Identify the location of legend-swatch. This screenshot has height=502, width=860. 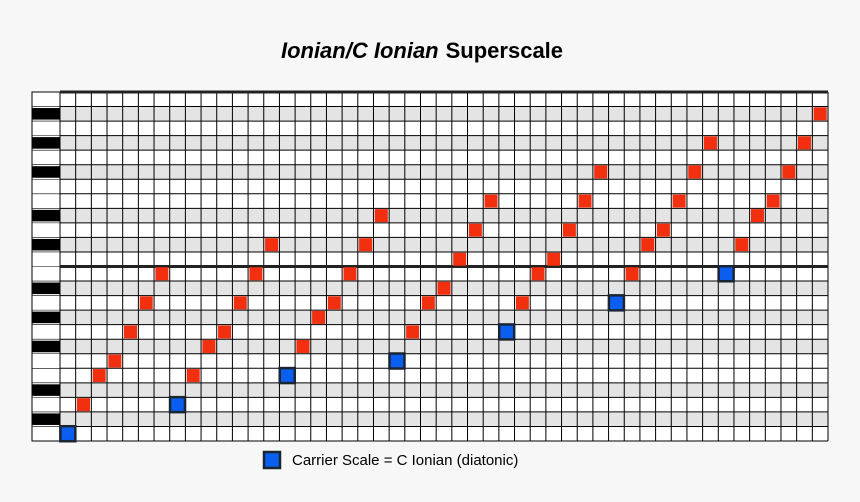
(272, 460).